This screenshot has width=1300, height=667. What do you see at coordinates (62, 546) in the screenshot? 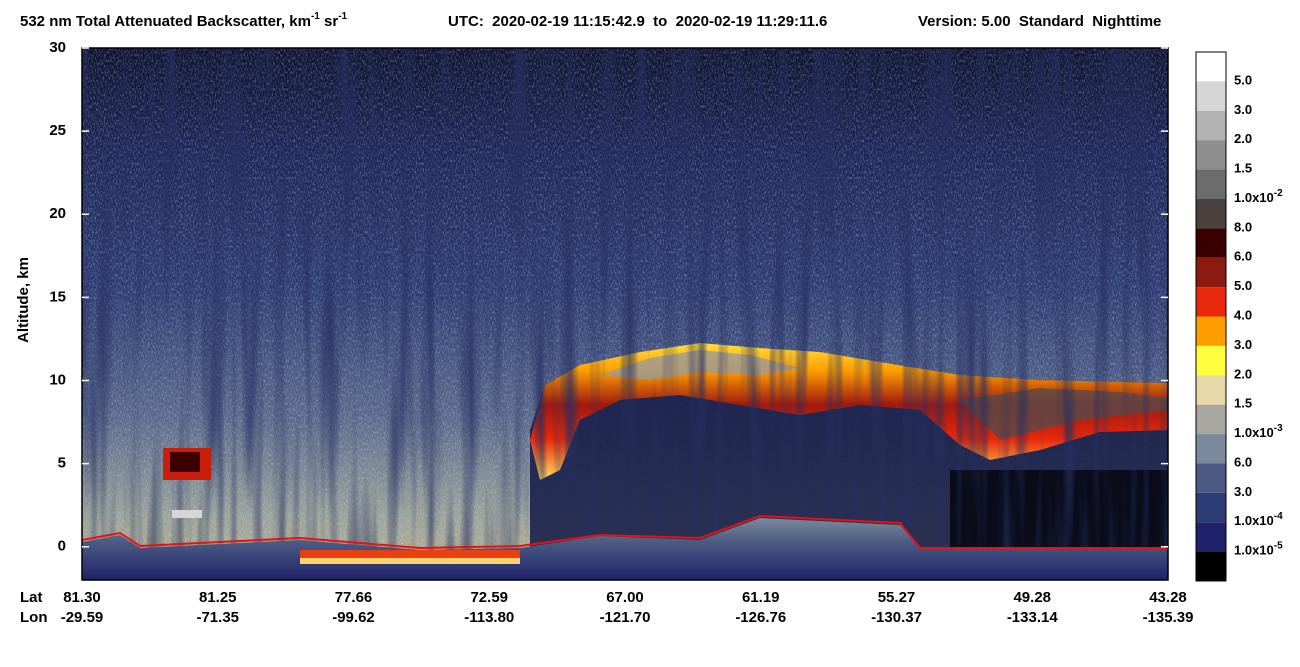
I see `y-tick-label: 0` at bounding box center [62, 546].